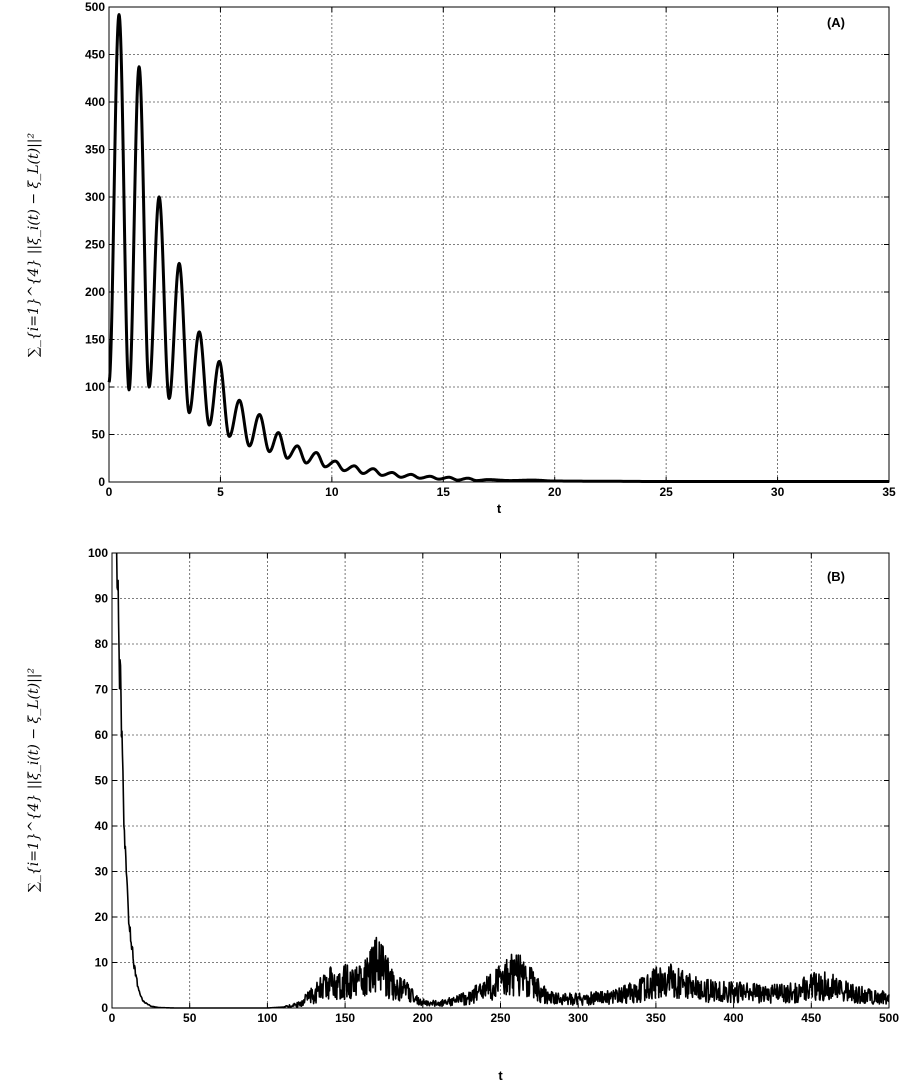 This screenshot has height=1085, width=904. Describe the element at coordinates (95, 292) in the screenshot. I see `y-tick-label: 200` at that location.